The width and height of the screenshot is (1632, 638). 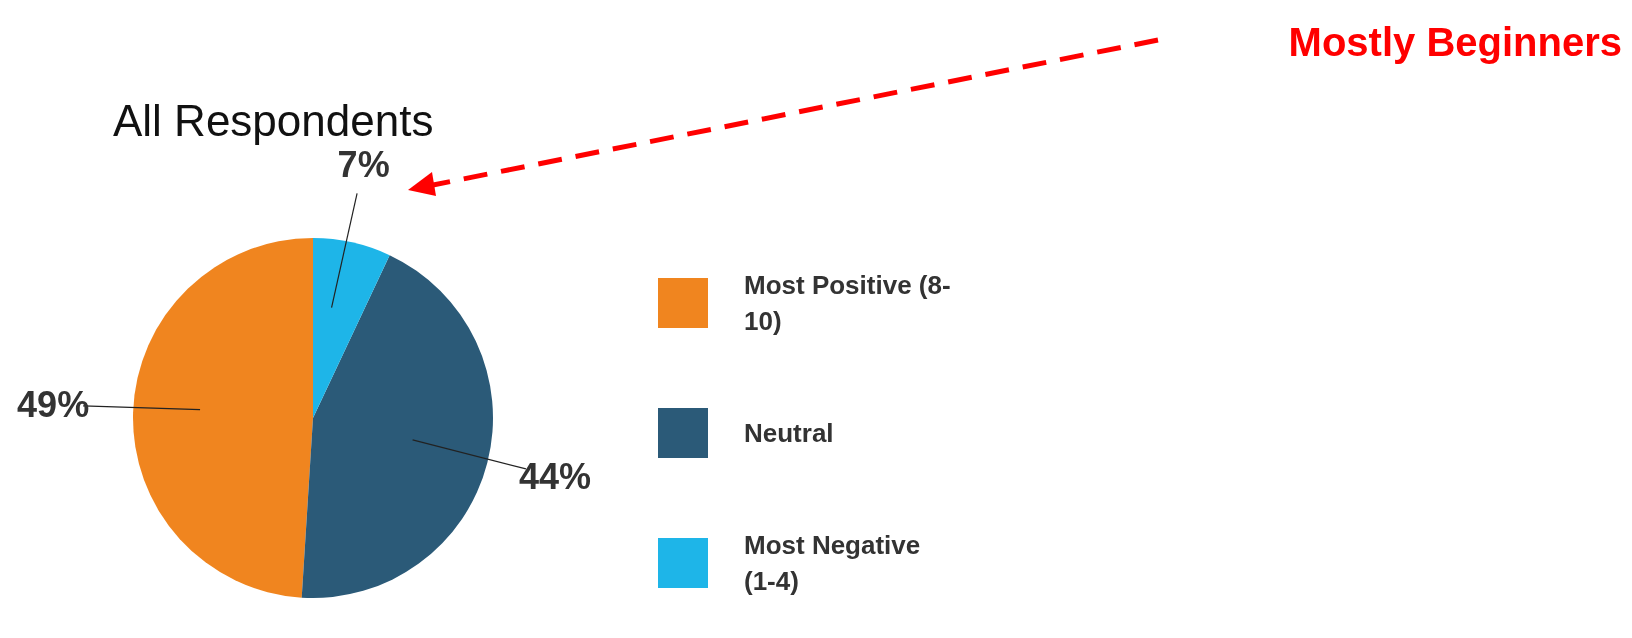 I want to click on text: Mostly Beginners, so click(x=1455, y=42).